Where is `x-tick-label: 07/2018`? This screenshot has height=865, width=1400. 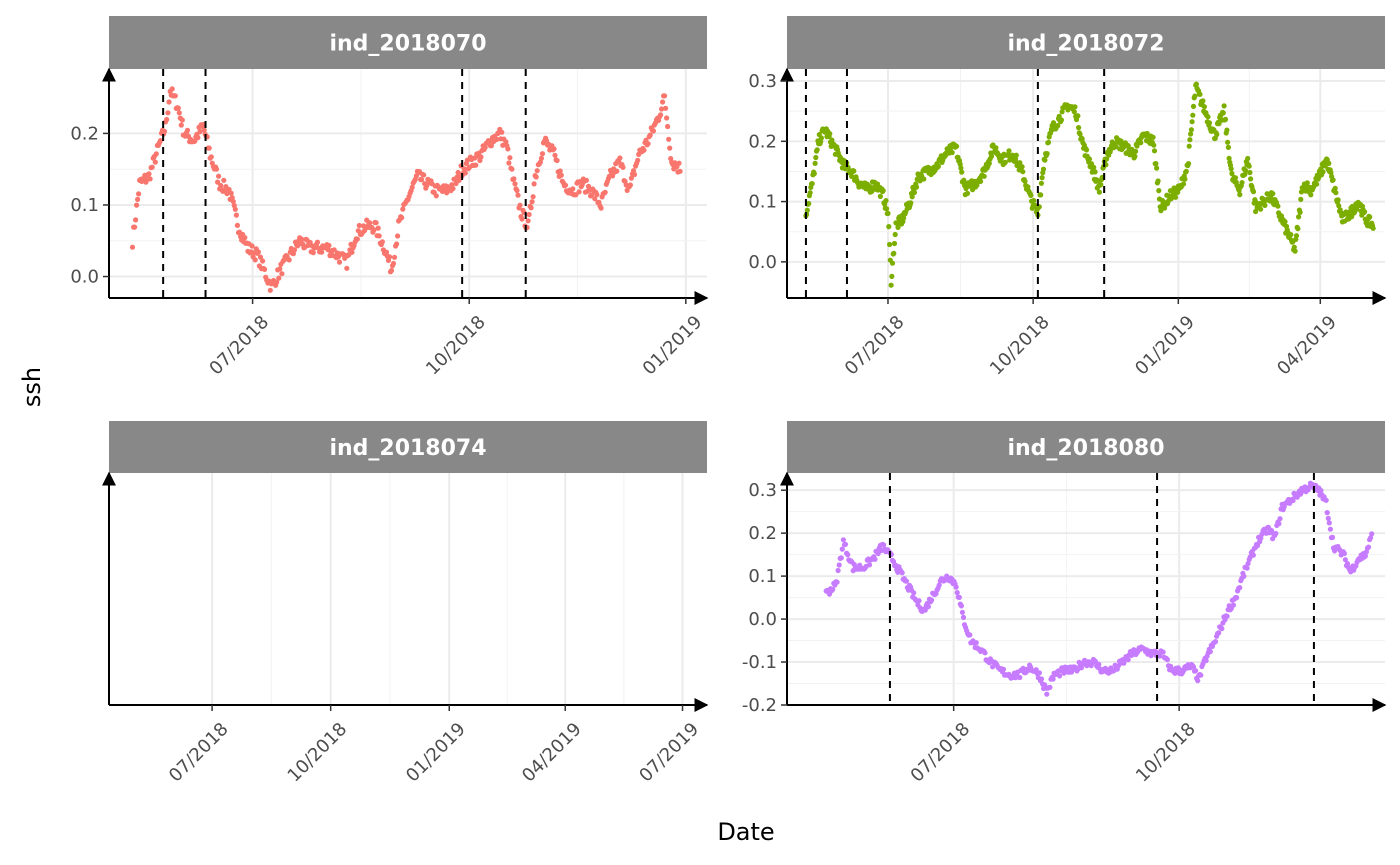
x-tick-label: 07/2018 is located at coordinates (199, 753).